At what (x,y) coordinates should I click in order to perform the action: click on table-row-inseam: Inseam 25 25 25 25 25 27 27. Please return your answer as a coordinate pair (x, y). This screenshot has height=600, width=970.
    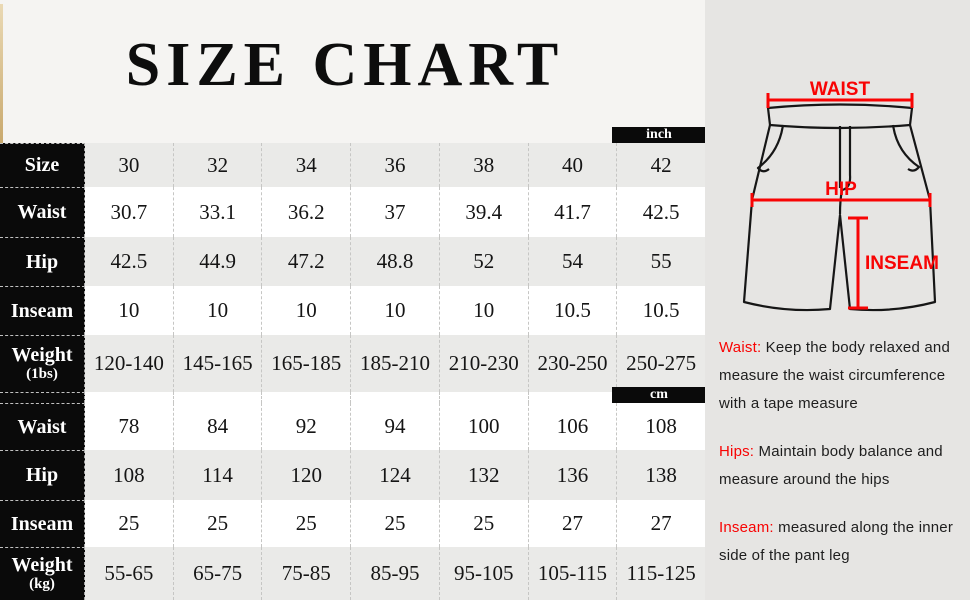
    Looking at the image, I should click on (353, 523).